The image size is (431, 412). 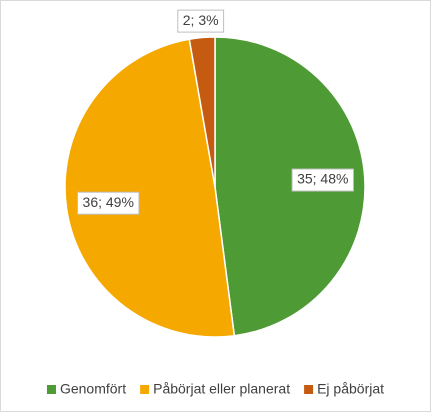 I want to click on data-label-text: 36; 49%, so click(x=108, y=202).